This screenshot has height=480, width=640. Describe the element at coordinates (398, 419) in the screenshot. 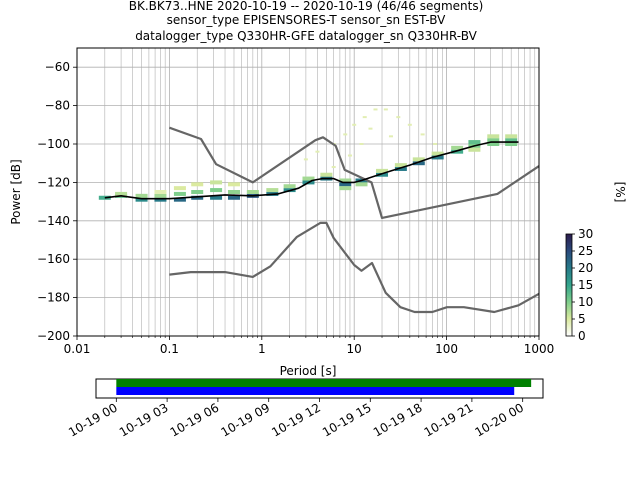

I see `timeline-tick-label: 10-19 18` at that location.